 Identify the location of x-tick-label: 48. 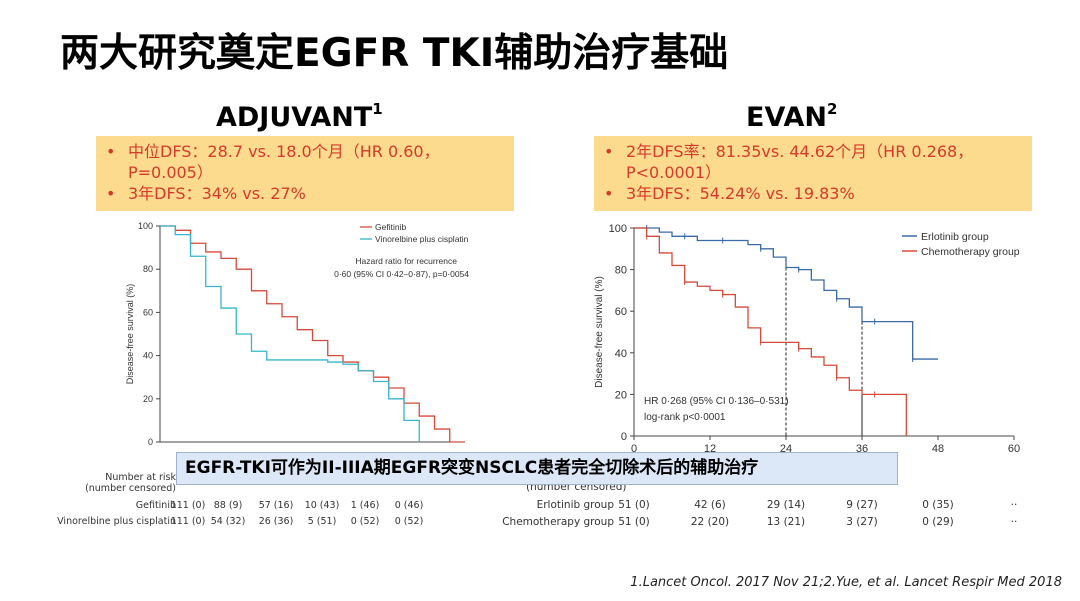
(938, 449).